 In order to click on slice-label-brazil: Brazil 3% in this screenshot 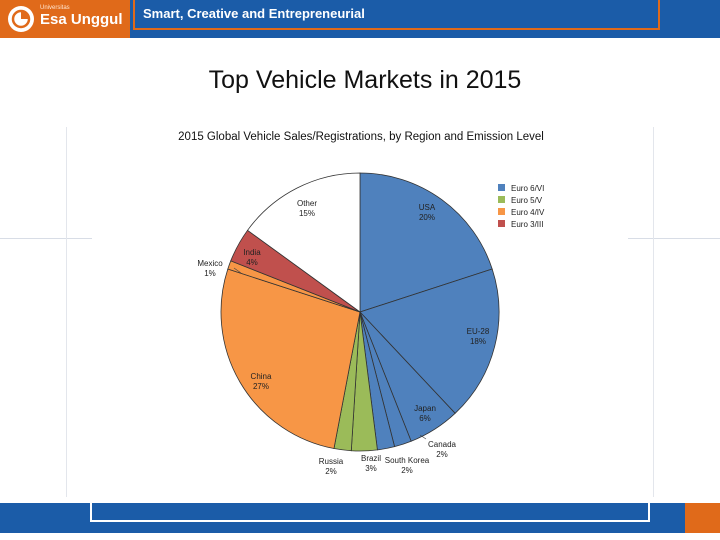, I will do `click(371, 463)`.